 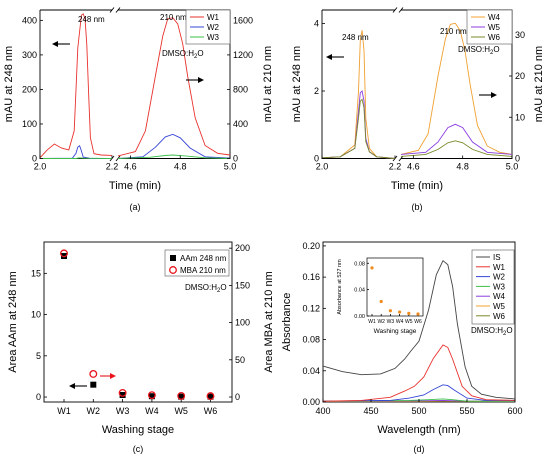 I want to click on a-xtick-label-1: 2.2, so click(x=112, y=167).